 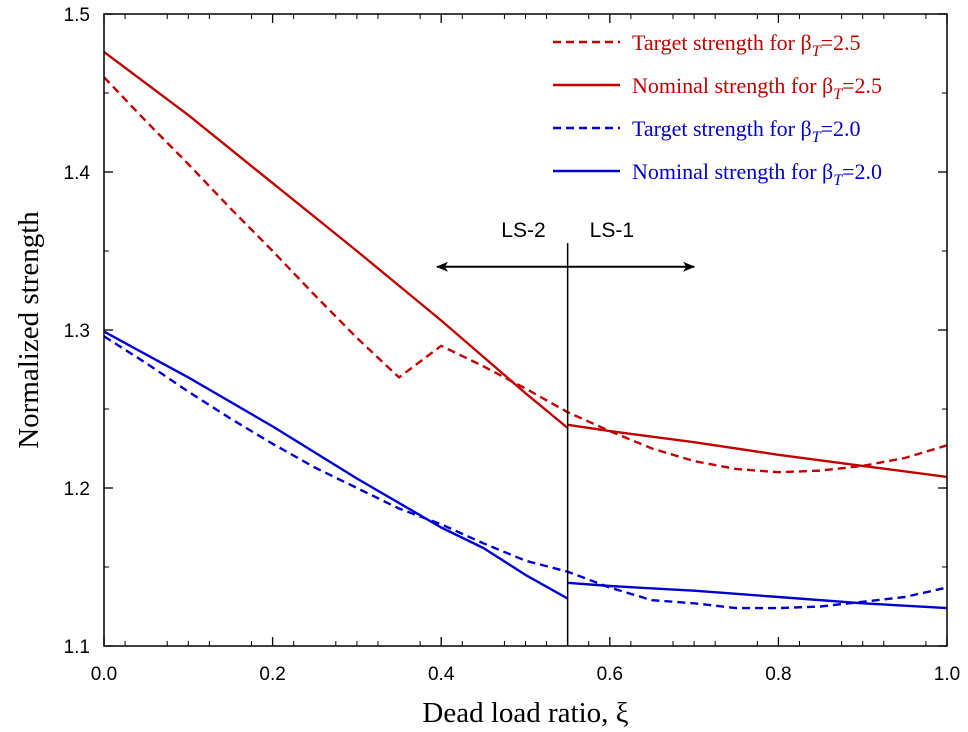 I want to click on x-axis-title: Dead load ratio, ξ, so click(x=525, y=713).